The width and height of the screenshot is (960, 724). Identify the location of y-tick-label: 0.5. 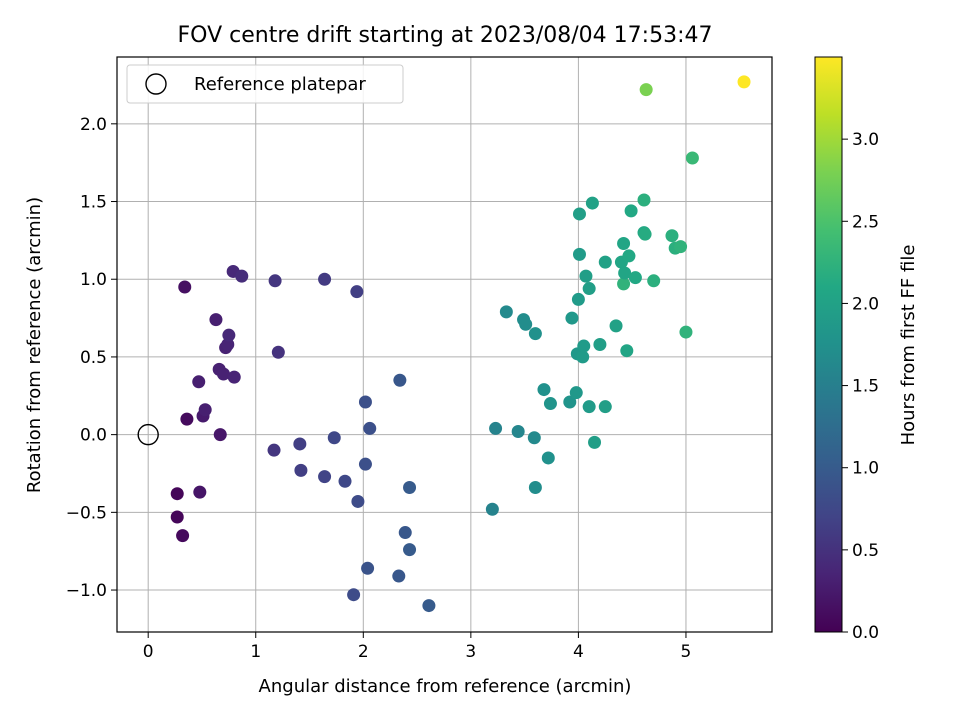
(93, 358).